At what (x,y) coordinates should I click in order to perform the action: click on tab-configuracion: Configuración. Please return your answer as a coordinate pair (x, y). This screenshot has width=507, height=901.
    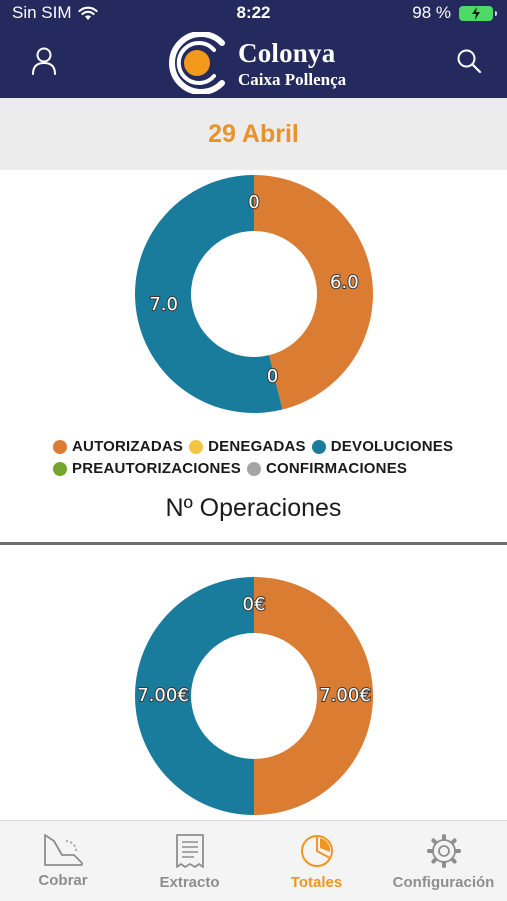
    Looking at the image, I should click on (443, 861).